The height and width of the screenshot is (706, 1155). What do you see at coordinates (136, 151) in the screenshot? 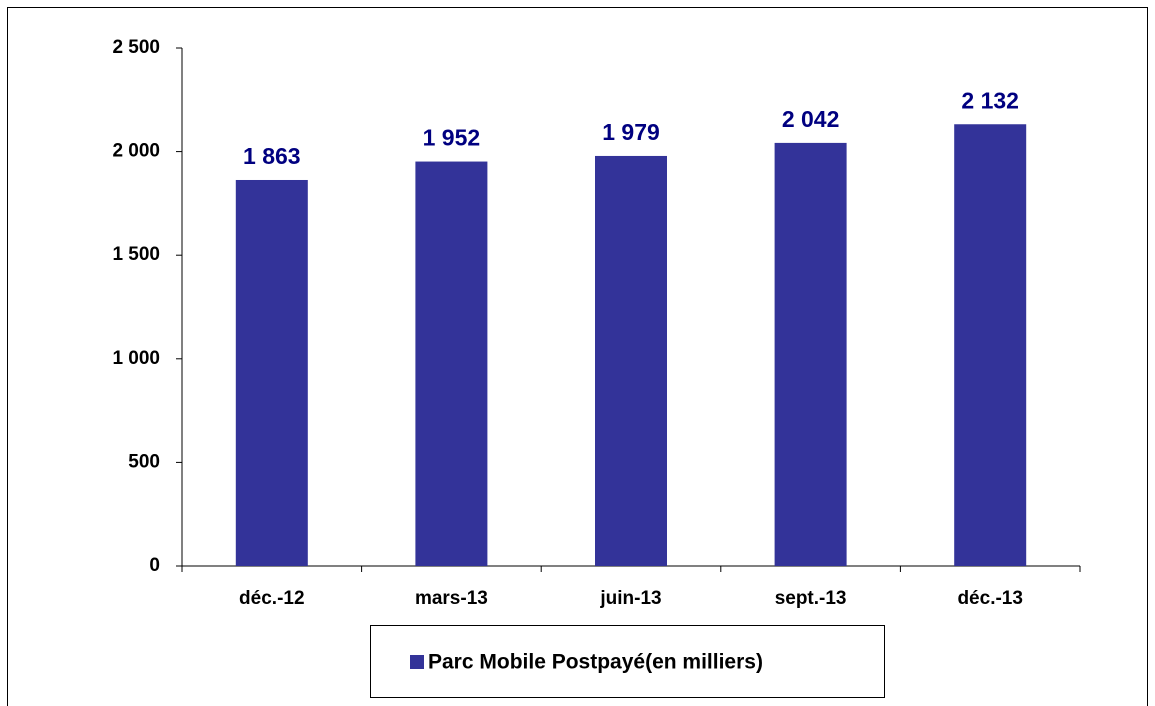
I see `y-tick-label: 2 000` at bounding box center [136, 151].